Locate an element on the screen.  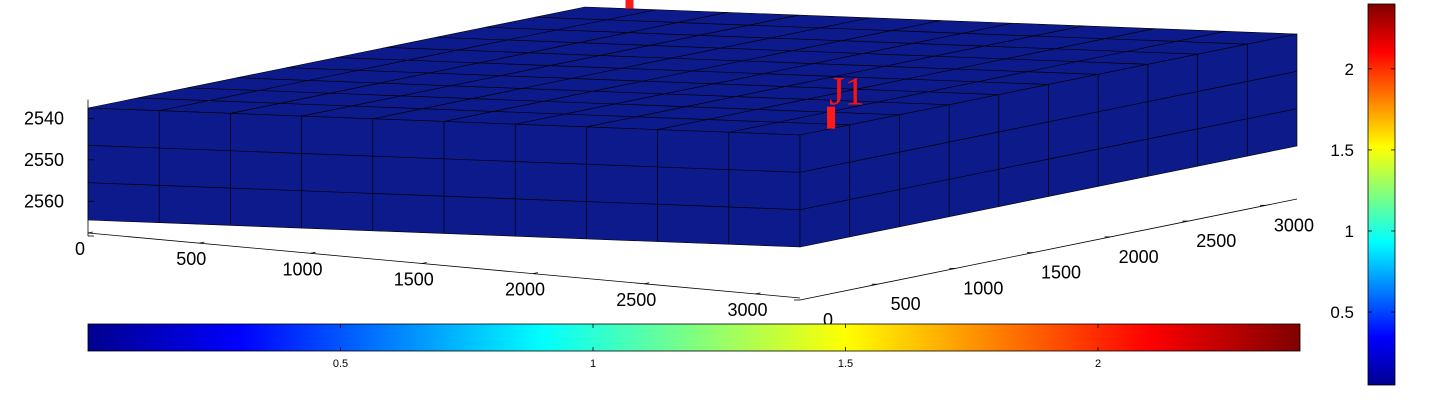
well-marker-j1 is located at coordinates (831, 117).